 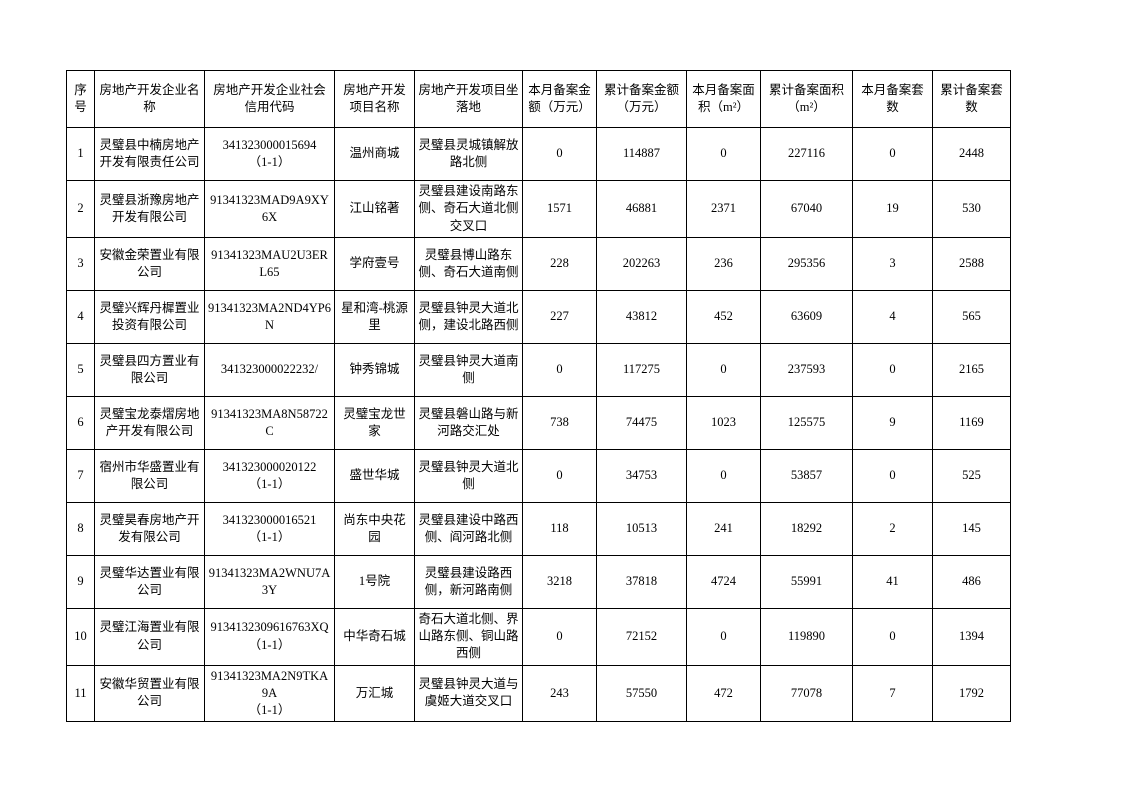 I want to click on cell-month_area: 241, so click(x=723, y=528).